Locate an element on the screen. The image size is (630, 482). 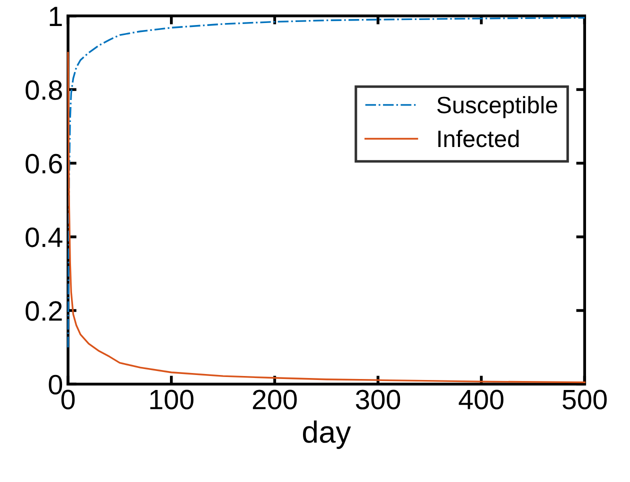
x-tick-label: 500 is located at coordinates (584, 400).